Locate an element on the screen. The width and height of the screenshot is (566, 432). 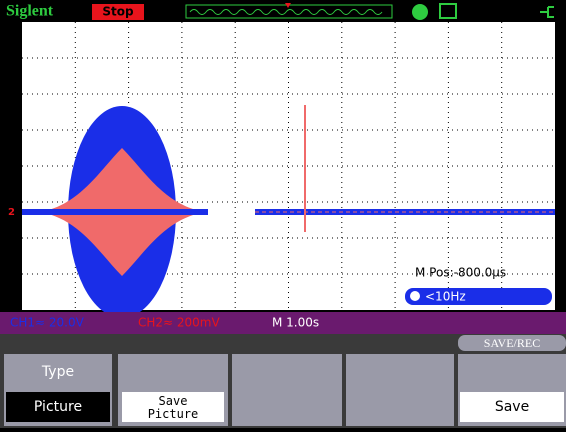
ch1-scale: CH1≈ 20.0V is located at coordinates (47, 323).